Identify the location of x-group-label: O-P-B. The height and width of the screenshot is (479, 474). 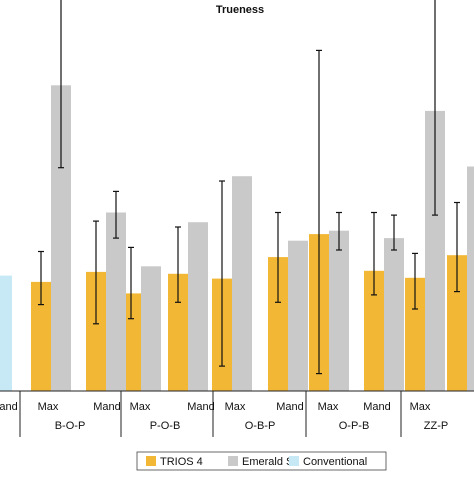
(354, 426).